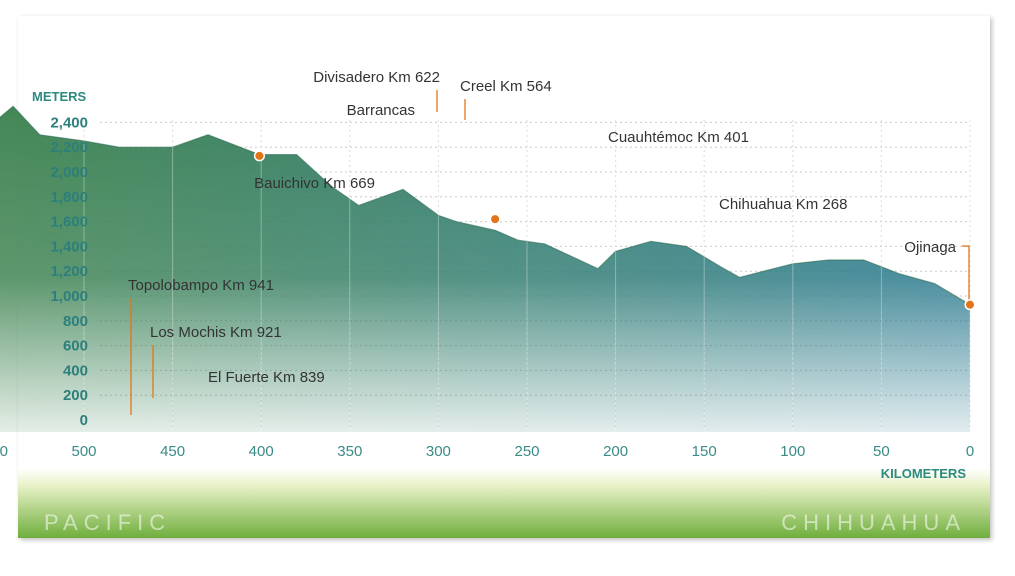  What do you see at coordinates (314, 183) in the screenshot?
I see `station-label: Bauichivo Km 669` at bounding box center [314, 183].